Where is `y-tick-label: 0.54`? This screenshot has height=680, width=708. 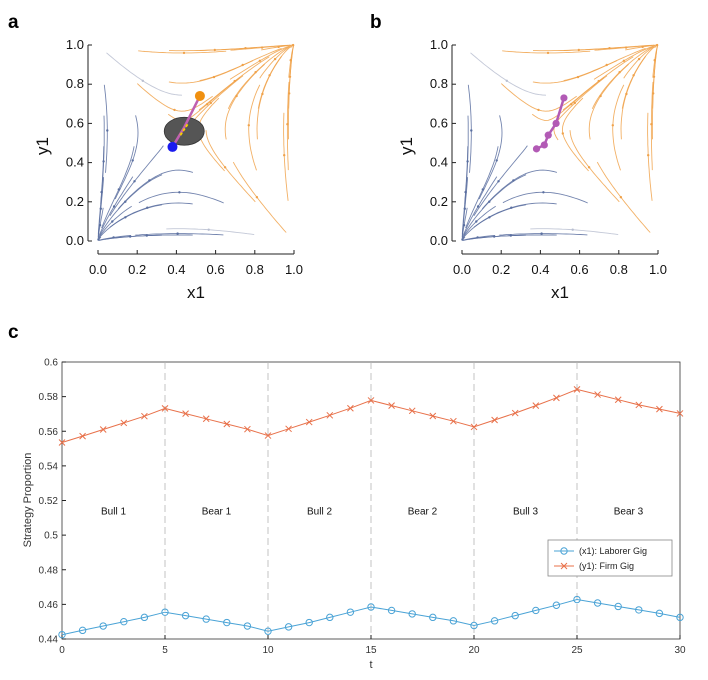
y-tick-label: 0.54 is located at coordinates (49, 466).